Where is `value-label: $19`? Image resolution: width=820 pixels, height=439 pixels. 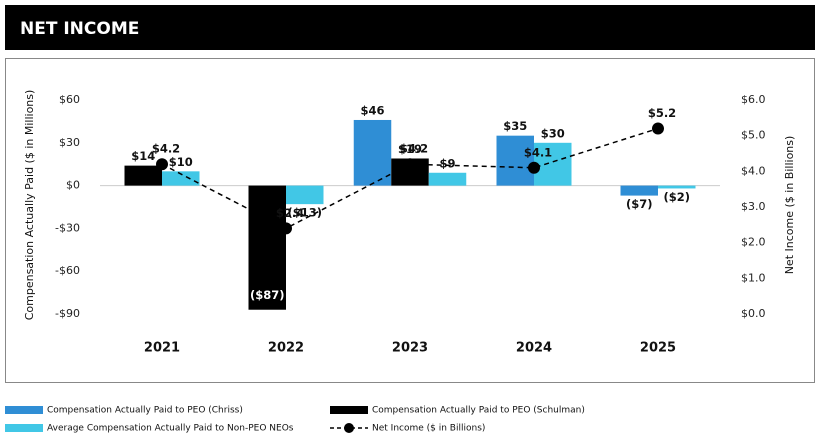 value-label: $19 is located at coordinates (410, 149).